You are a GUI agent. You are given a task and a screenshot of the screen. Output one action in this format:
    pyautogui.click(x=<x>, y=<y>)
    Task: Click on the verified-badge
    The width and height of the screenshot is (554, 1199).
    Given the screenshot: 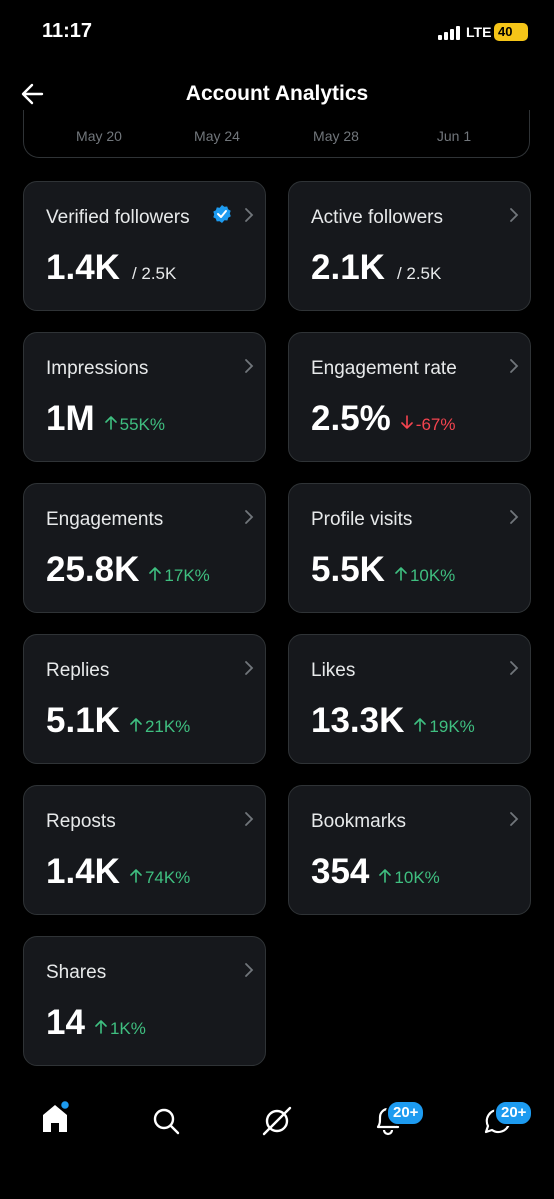 What is the action you would take?
    pyautogui.click(x=222, y=214)
    